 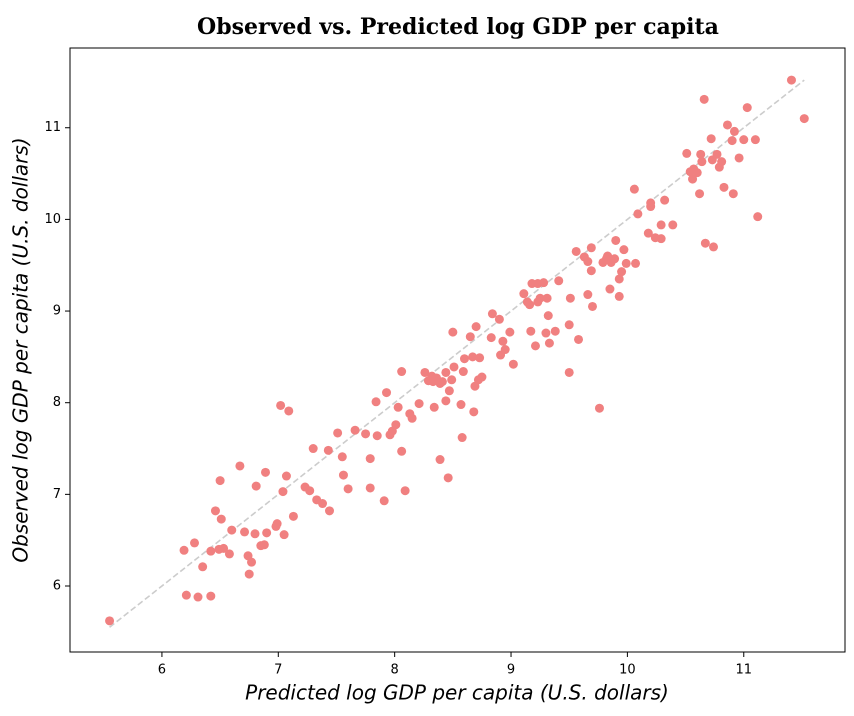 I want to click on x-tick-label: 8, so click(x=395, y=670).